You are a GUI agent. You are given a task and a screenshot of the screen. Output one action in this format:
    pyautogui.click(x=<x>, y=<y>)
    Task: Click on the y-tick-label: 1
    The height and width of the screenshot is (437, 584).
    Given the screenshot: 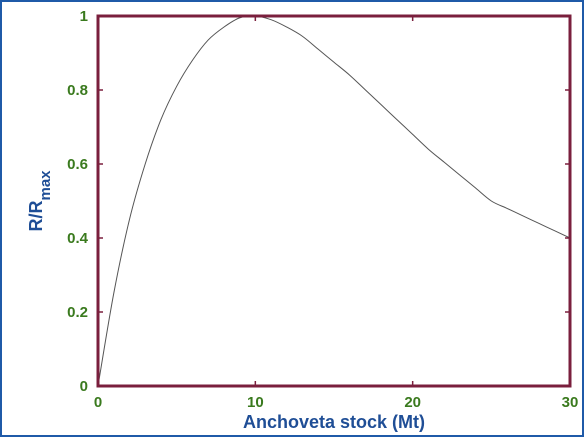 What is the action you would take?
    pyautogui.click(x=84, y=16)
    